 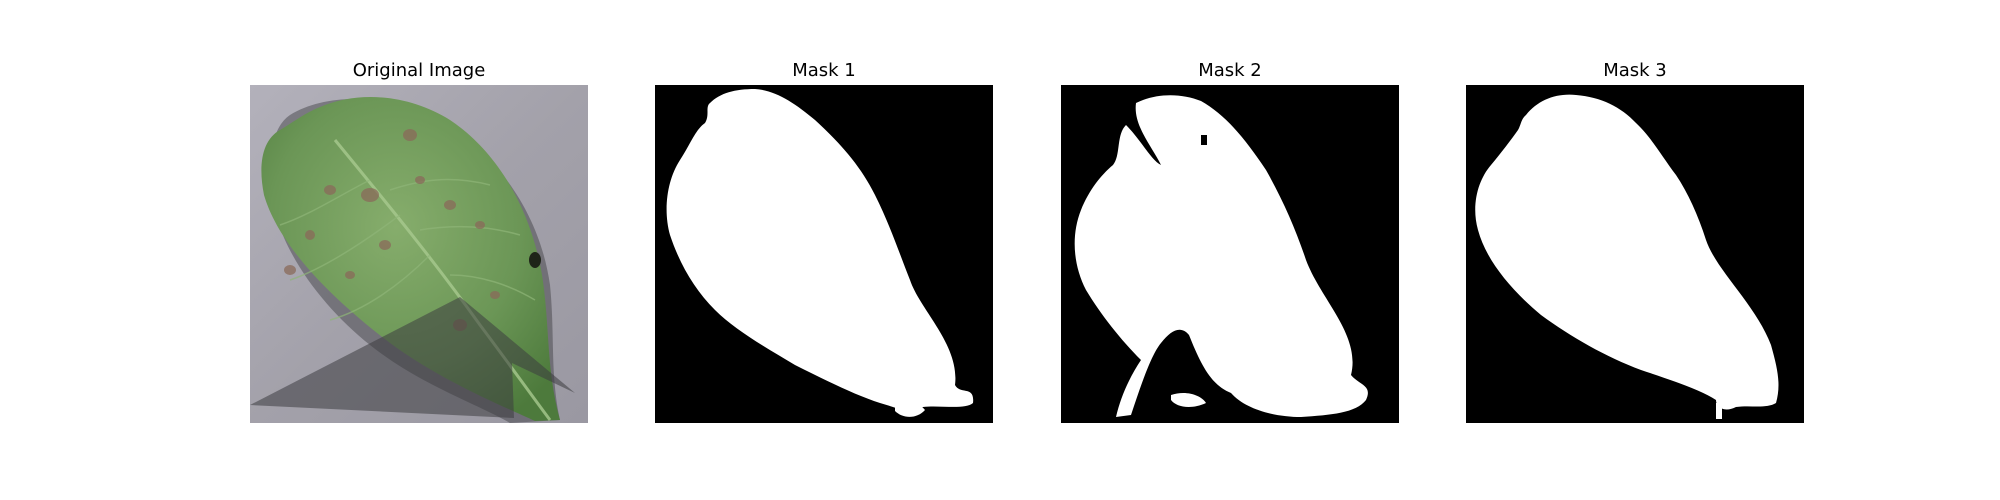 I want to click on panel-title: Original Image, so click(x=419, y=70).